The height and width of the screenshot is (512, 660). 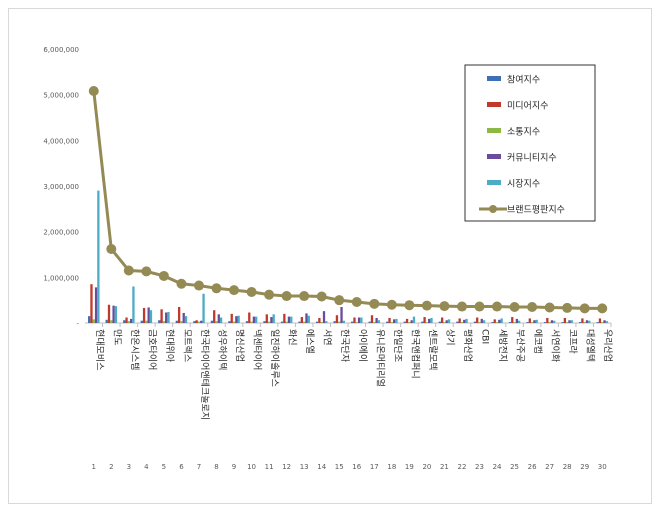 I want to click on rank-label: 9, so click(x=234, y=467).